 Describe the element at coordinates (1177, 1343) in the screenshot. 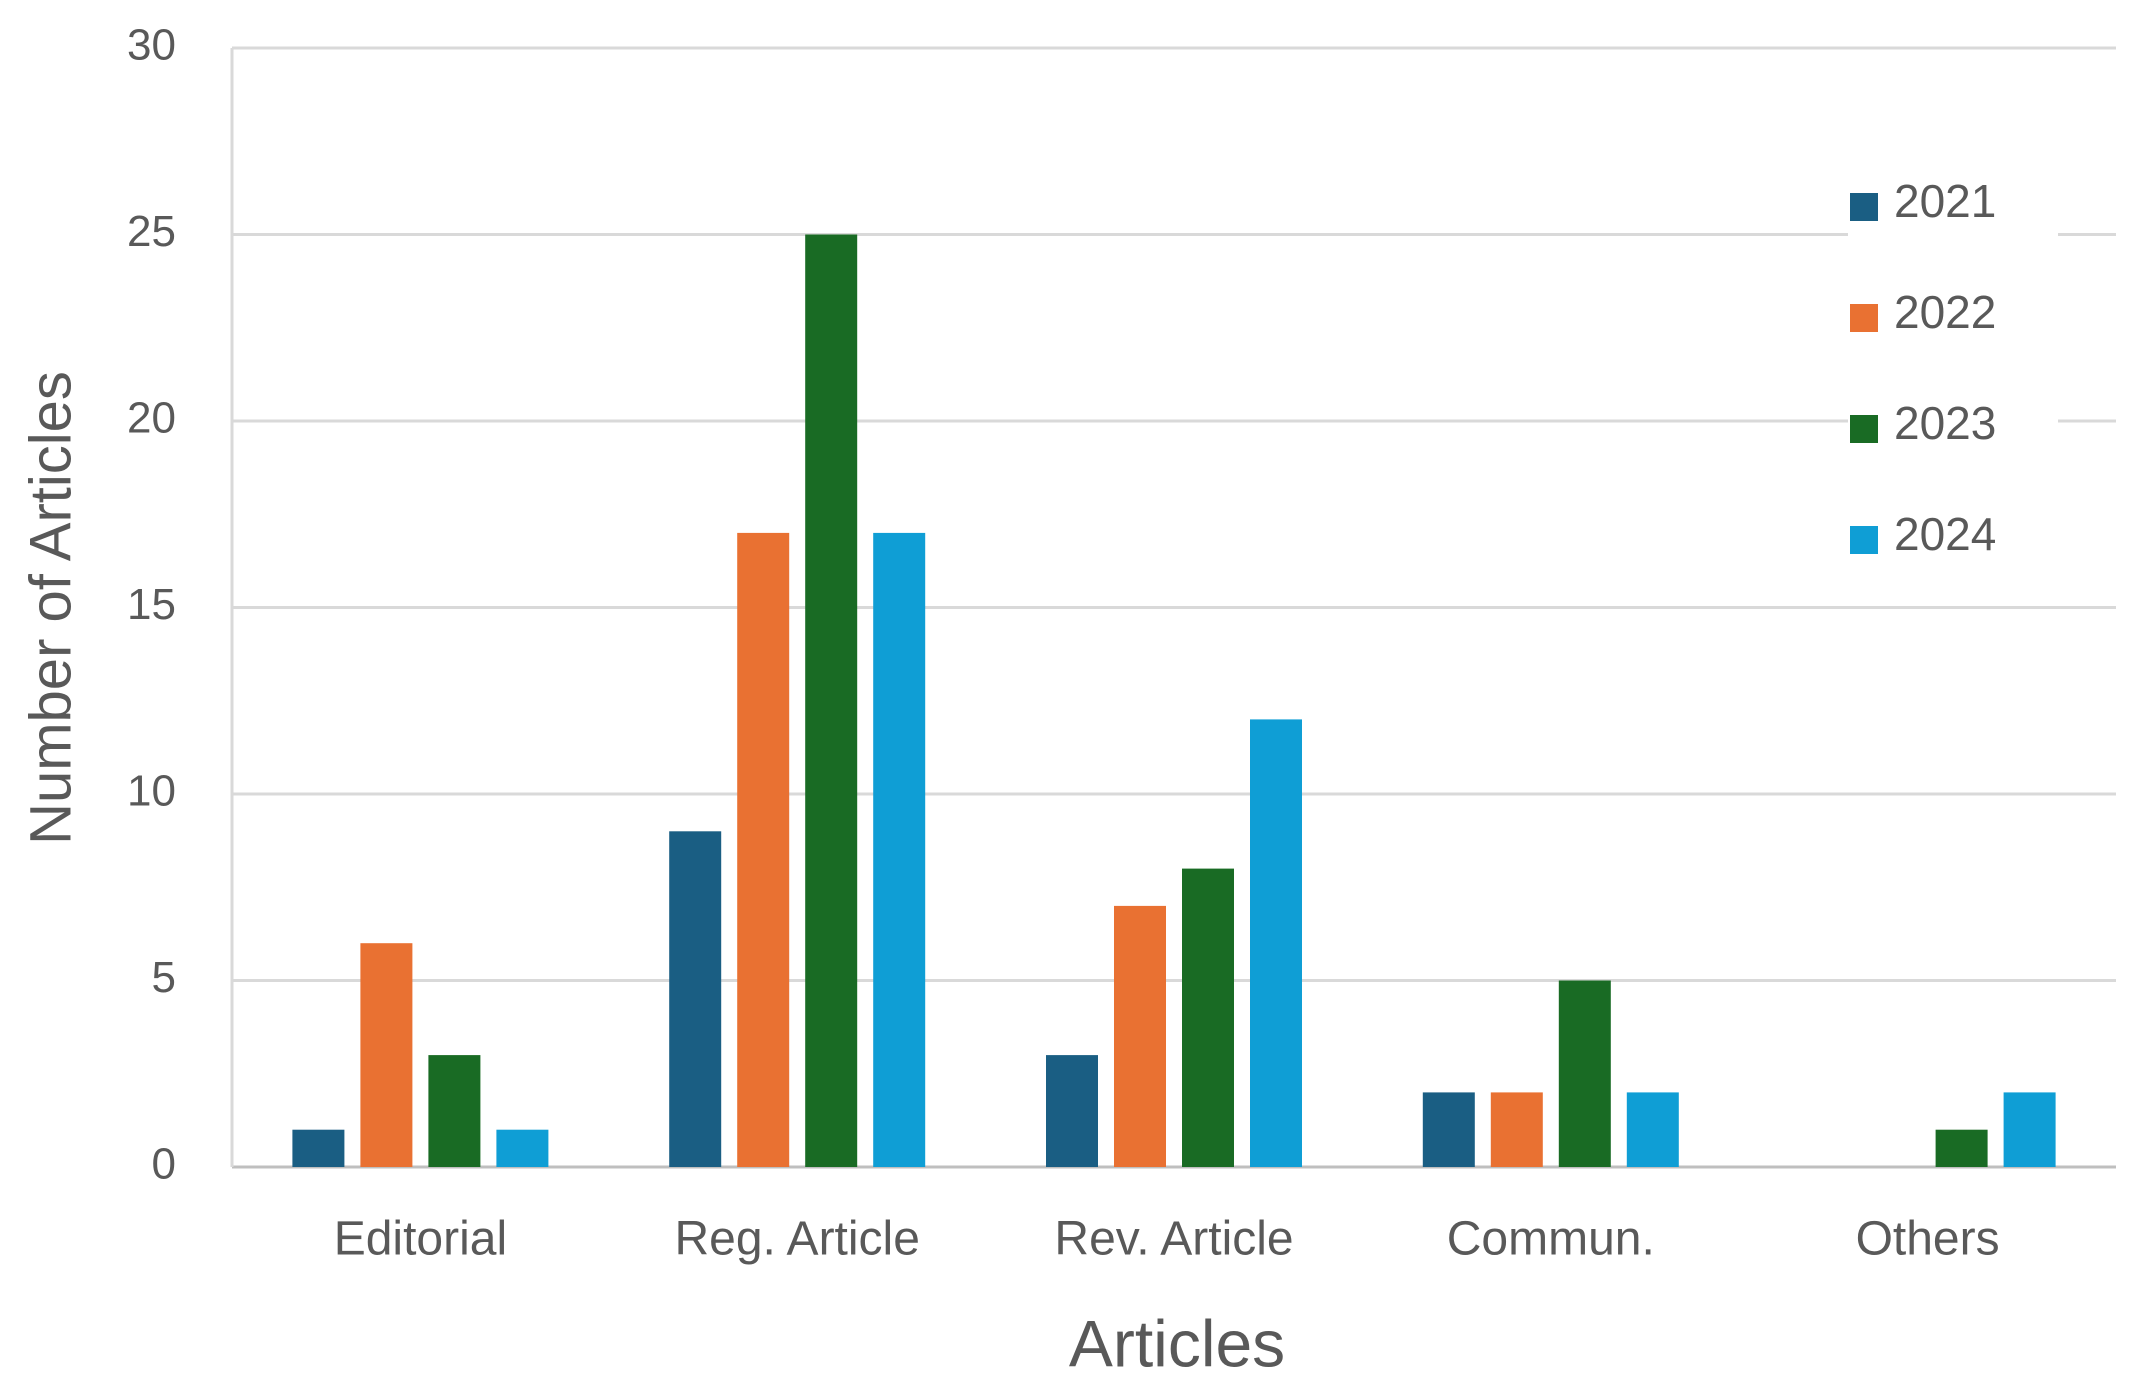

I see `x-axis-title: Articles` at that location.